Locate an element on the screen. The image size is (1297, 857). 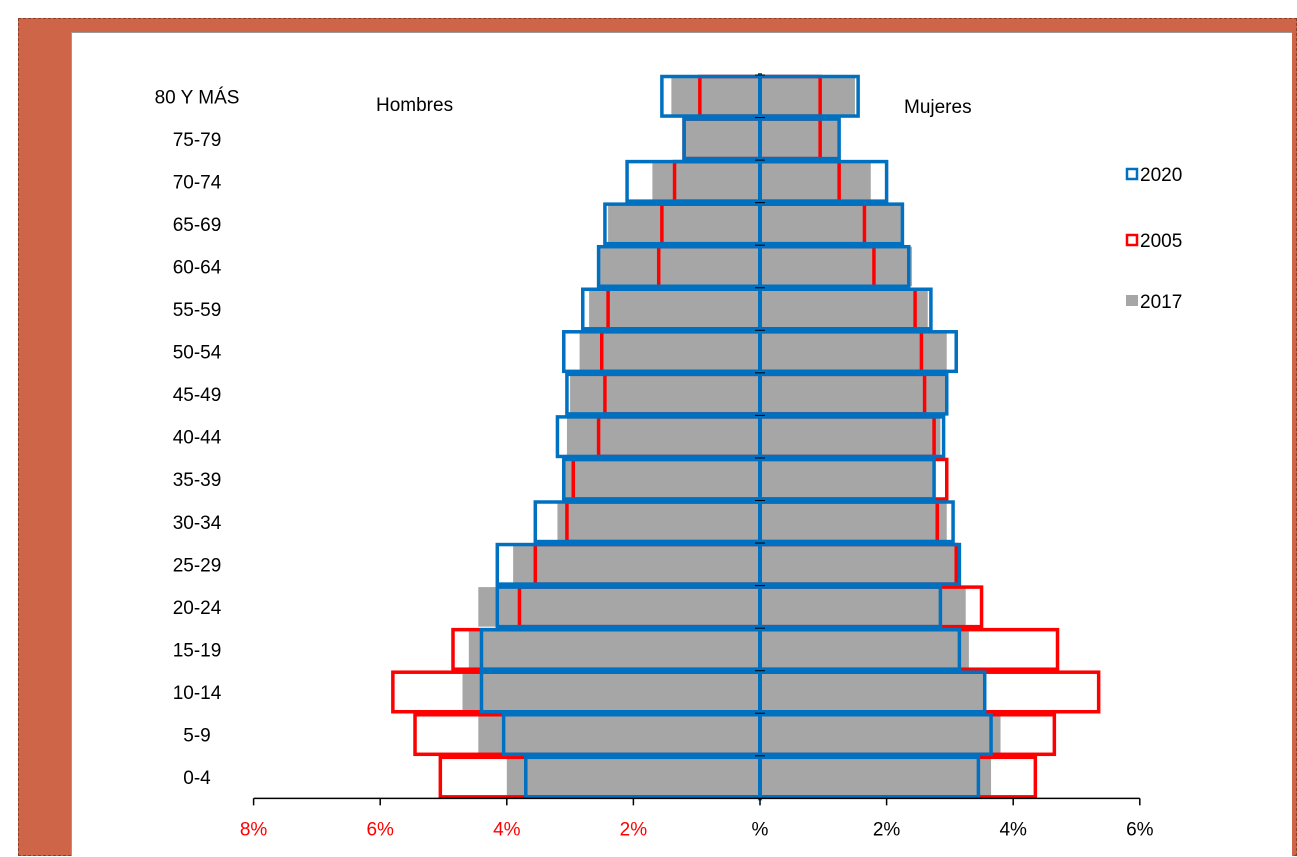
legend-label: 2020 is located at coordinates (1161, 175).